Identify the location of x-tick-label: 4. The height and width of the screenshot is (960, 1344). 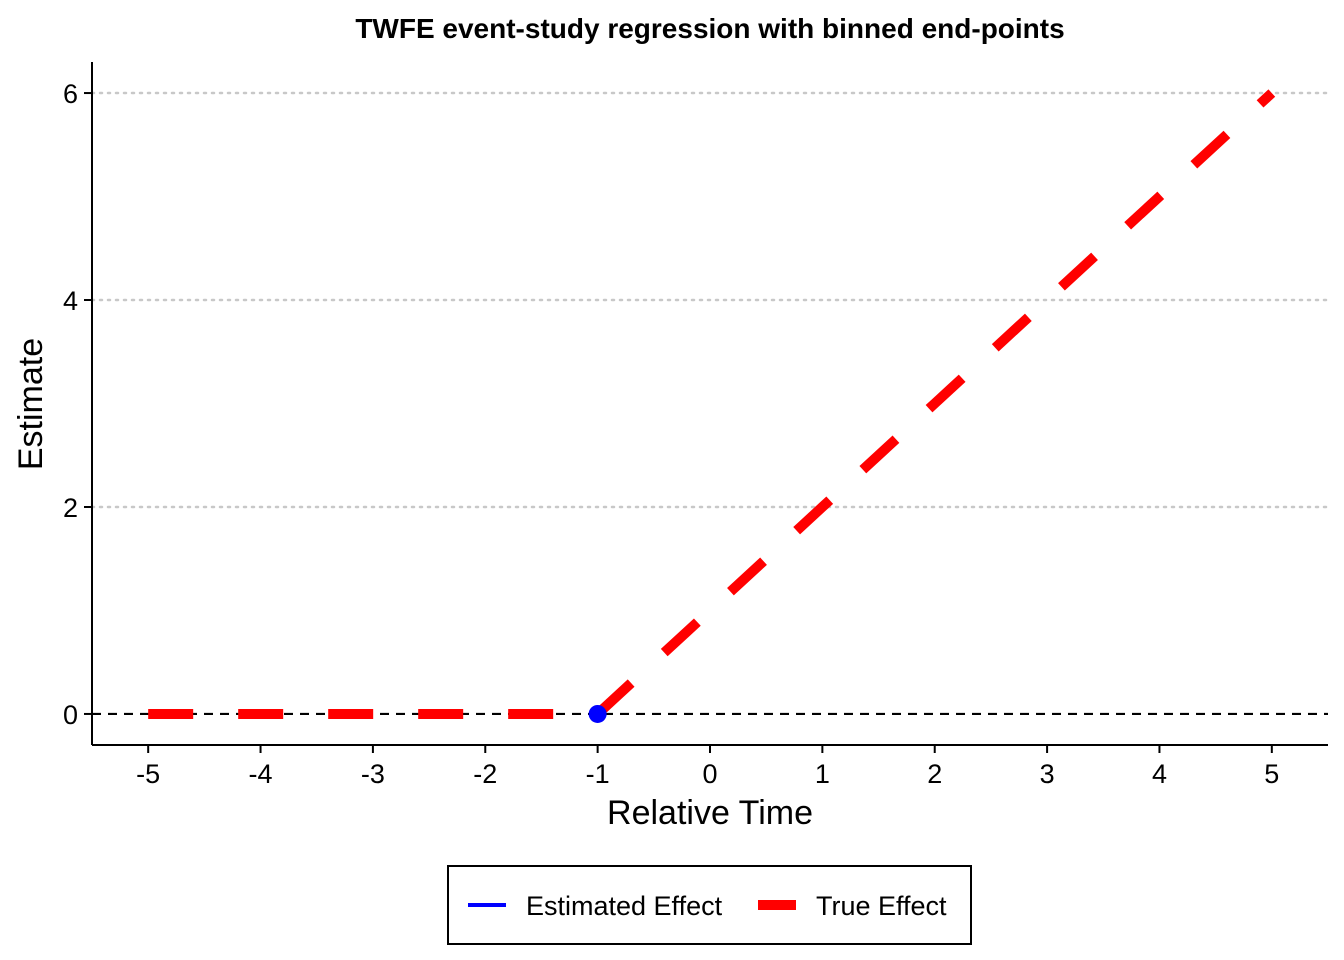
(1159, 774).